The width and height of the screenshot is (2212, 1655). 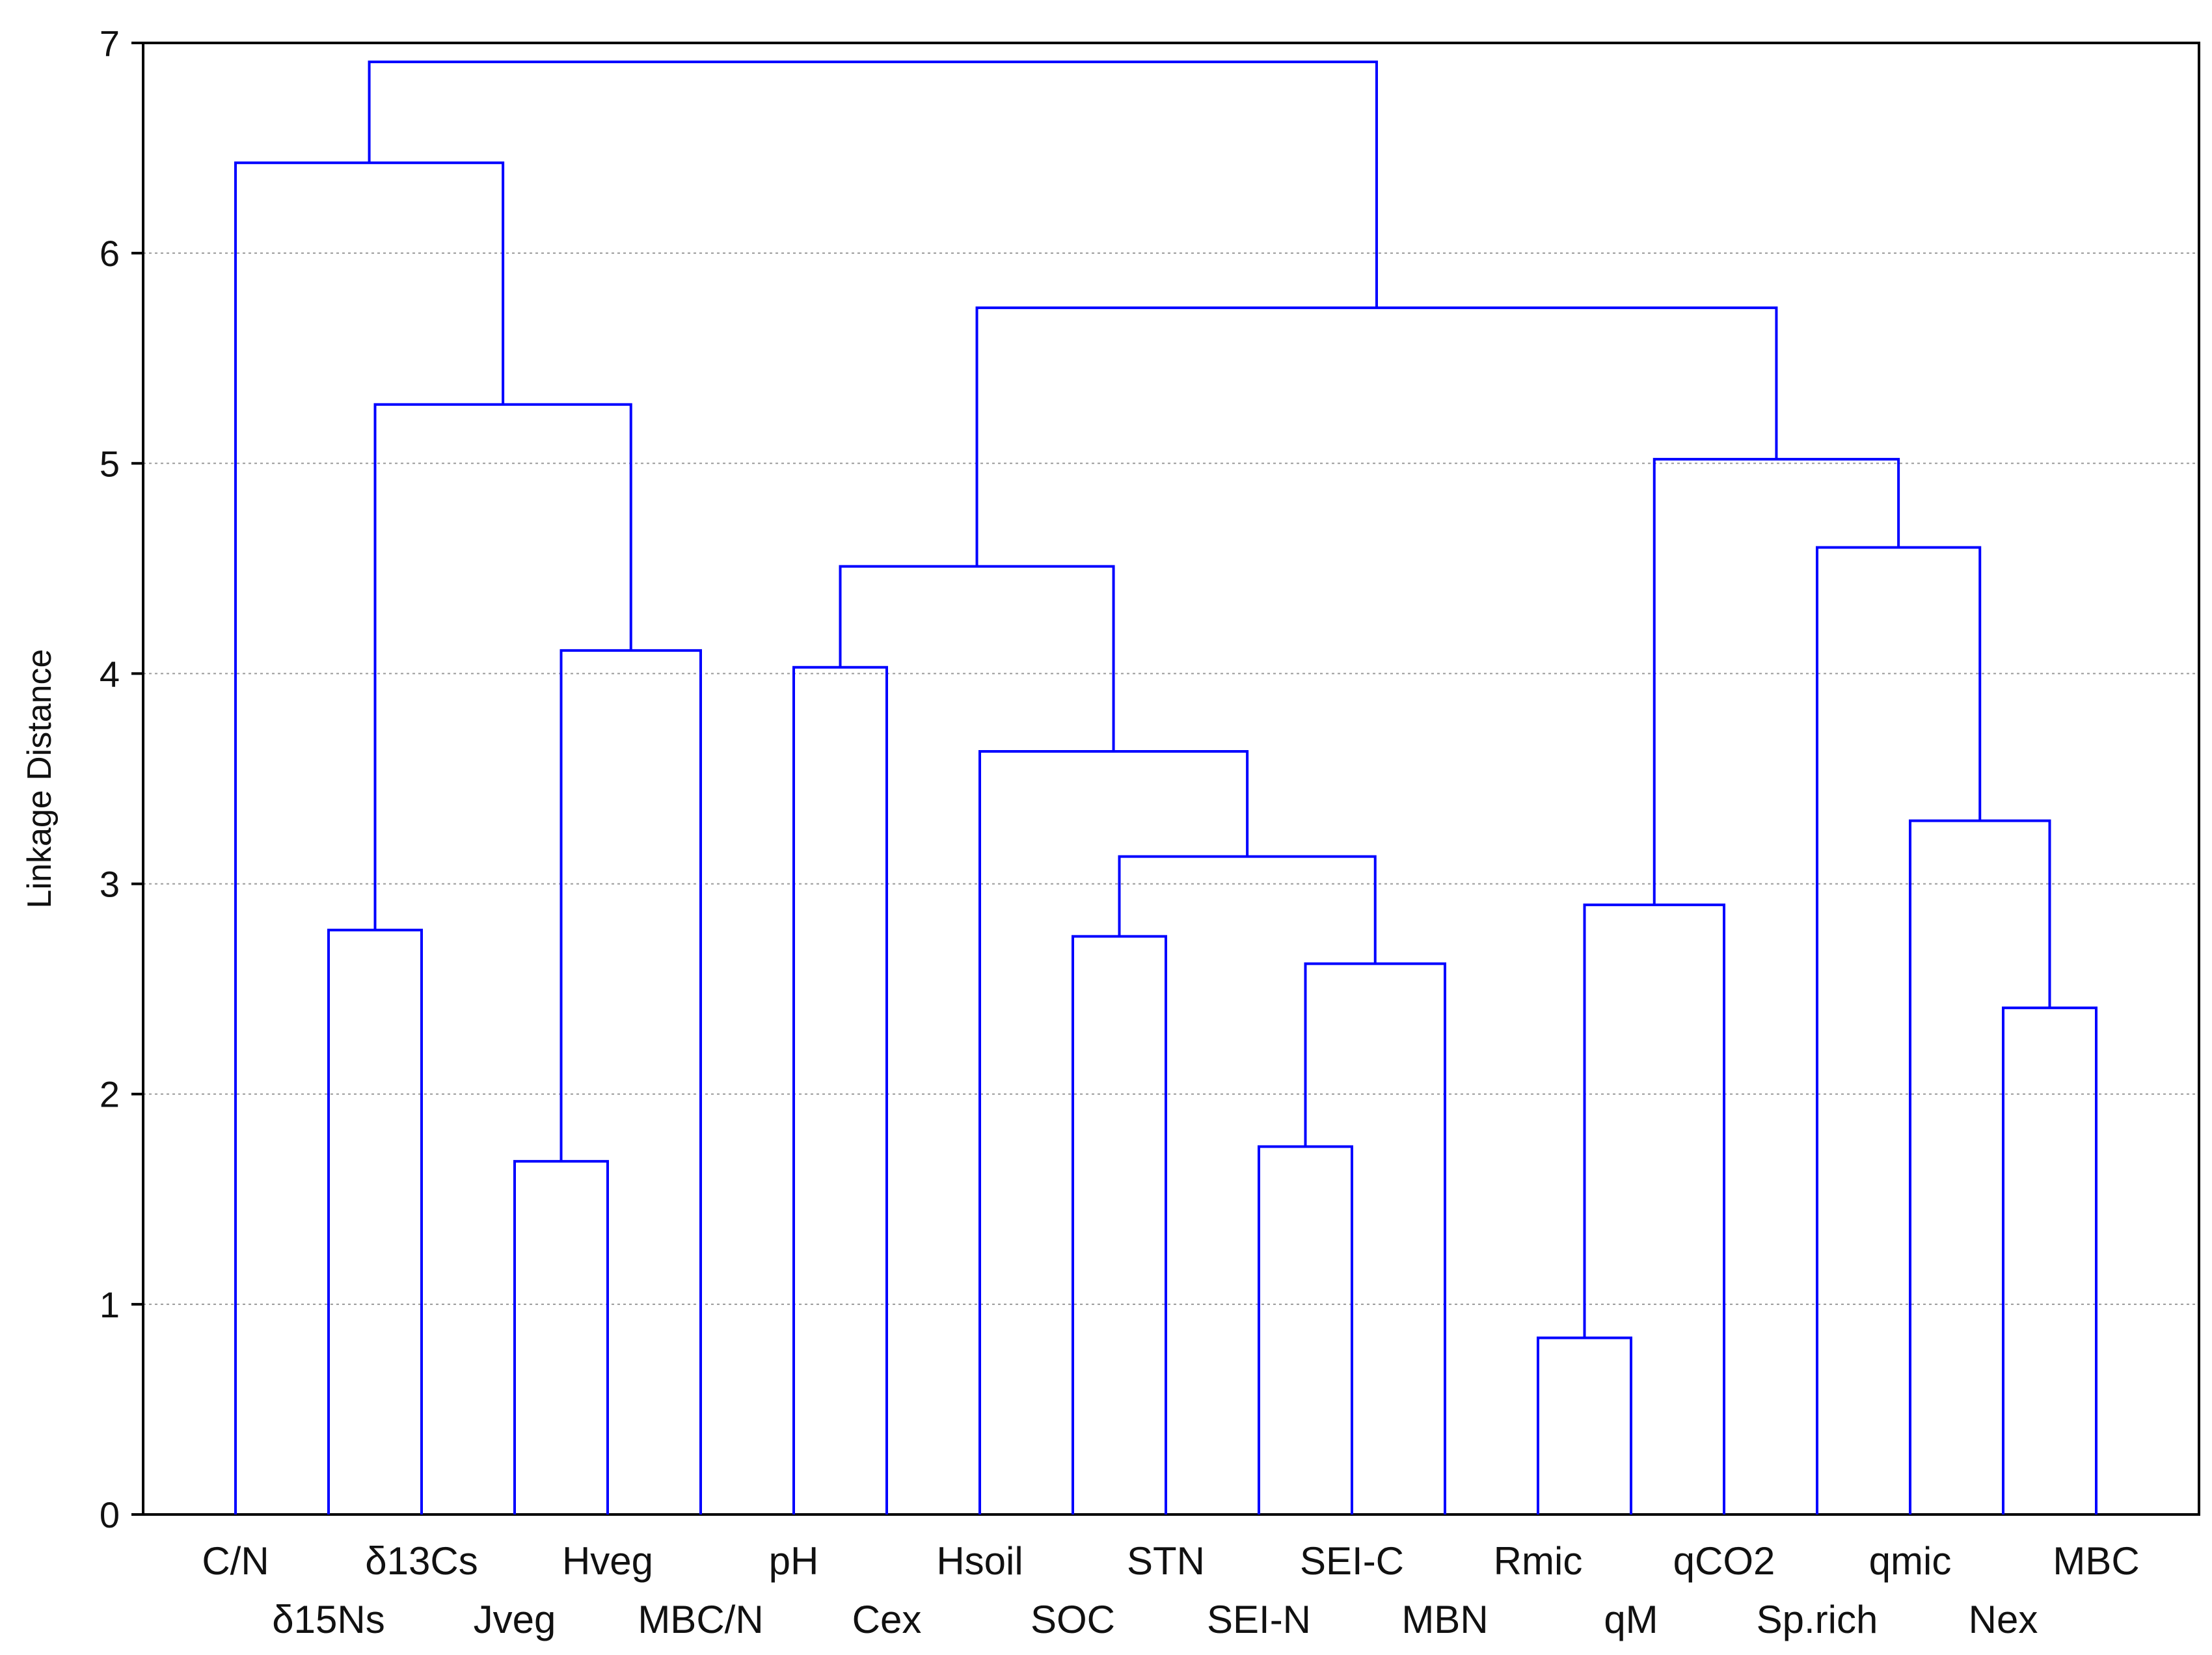 What do you see at coordinates (236, 1561) in the screenshot?
I see `leaf-label: C/N` at bounding box center [236, 1561].